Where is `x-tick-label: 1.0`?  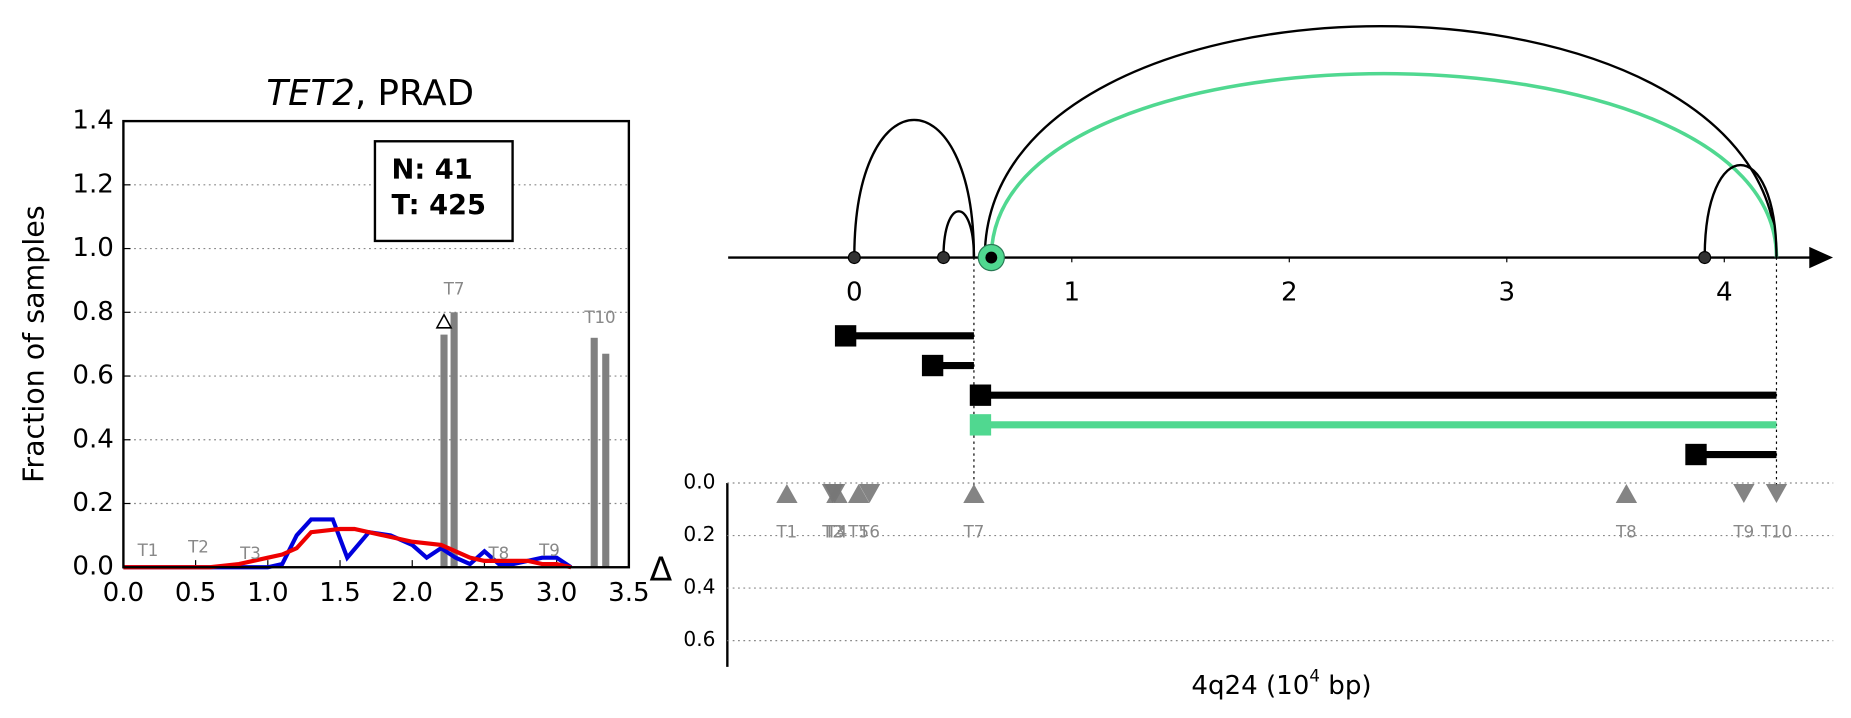
x-tick-label: 1.0 is located at coordinates (268, 593).